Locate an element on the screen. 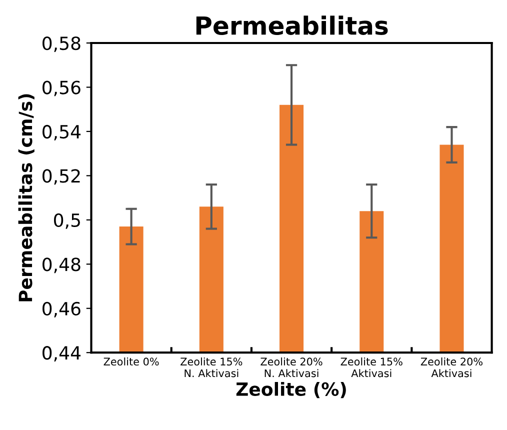 This screenshot has height=430, width=507. y-tick-label: 0,44 is located at coordinates (61, 354).